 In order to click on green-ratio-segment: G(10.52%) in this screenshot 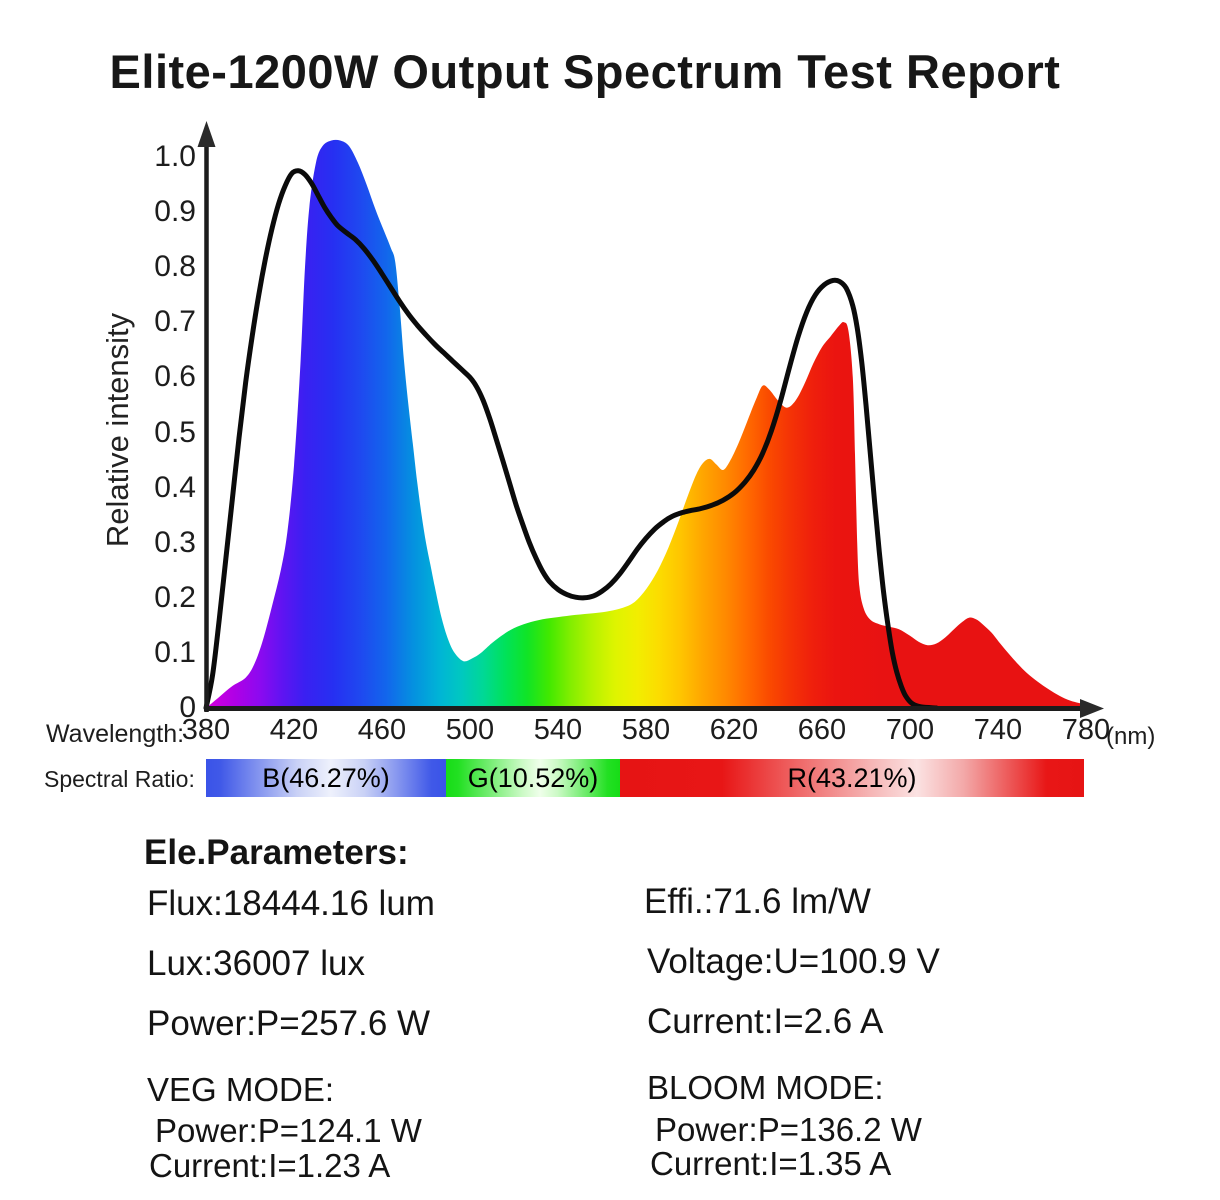, I will do `click(533, 778)`.